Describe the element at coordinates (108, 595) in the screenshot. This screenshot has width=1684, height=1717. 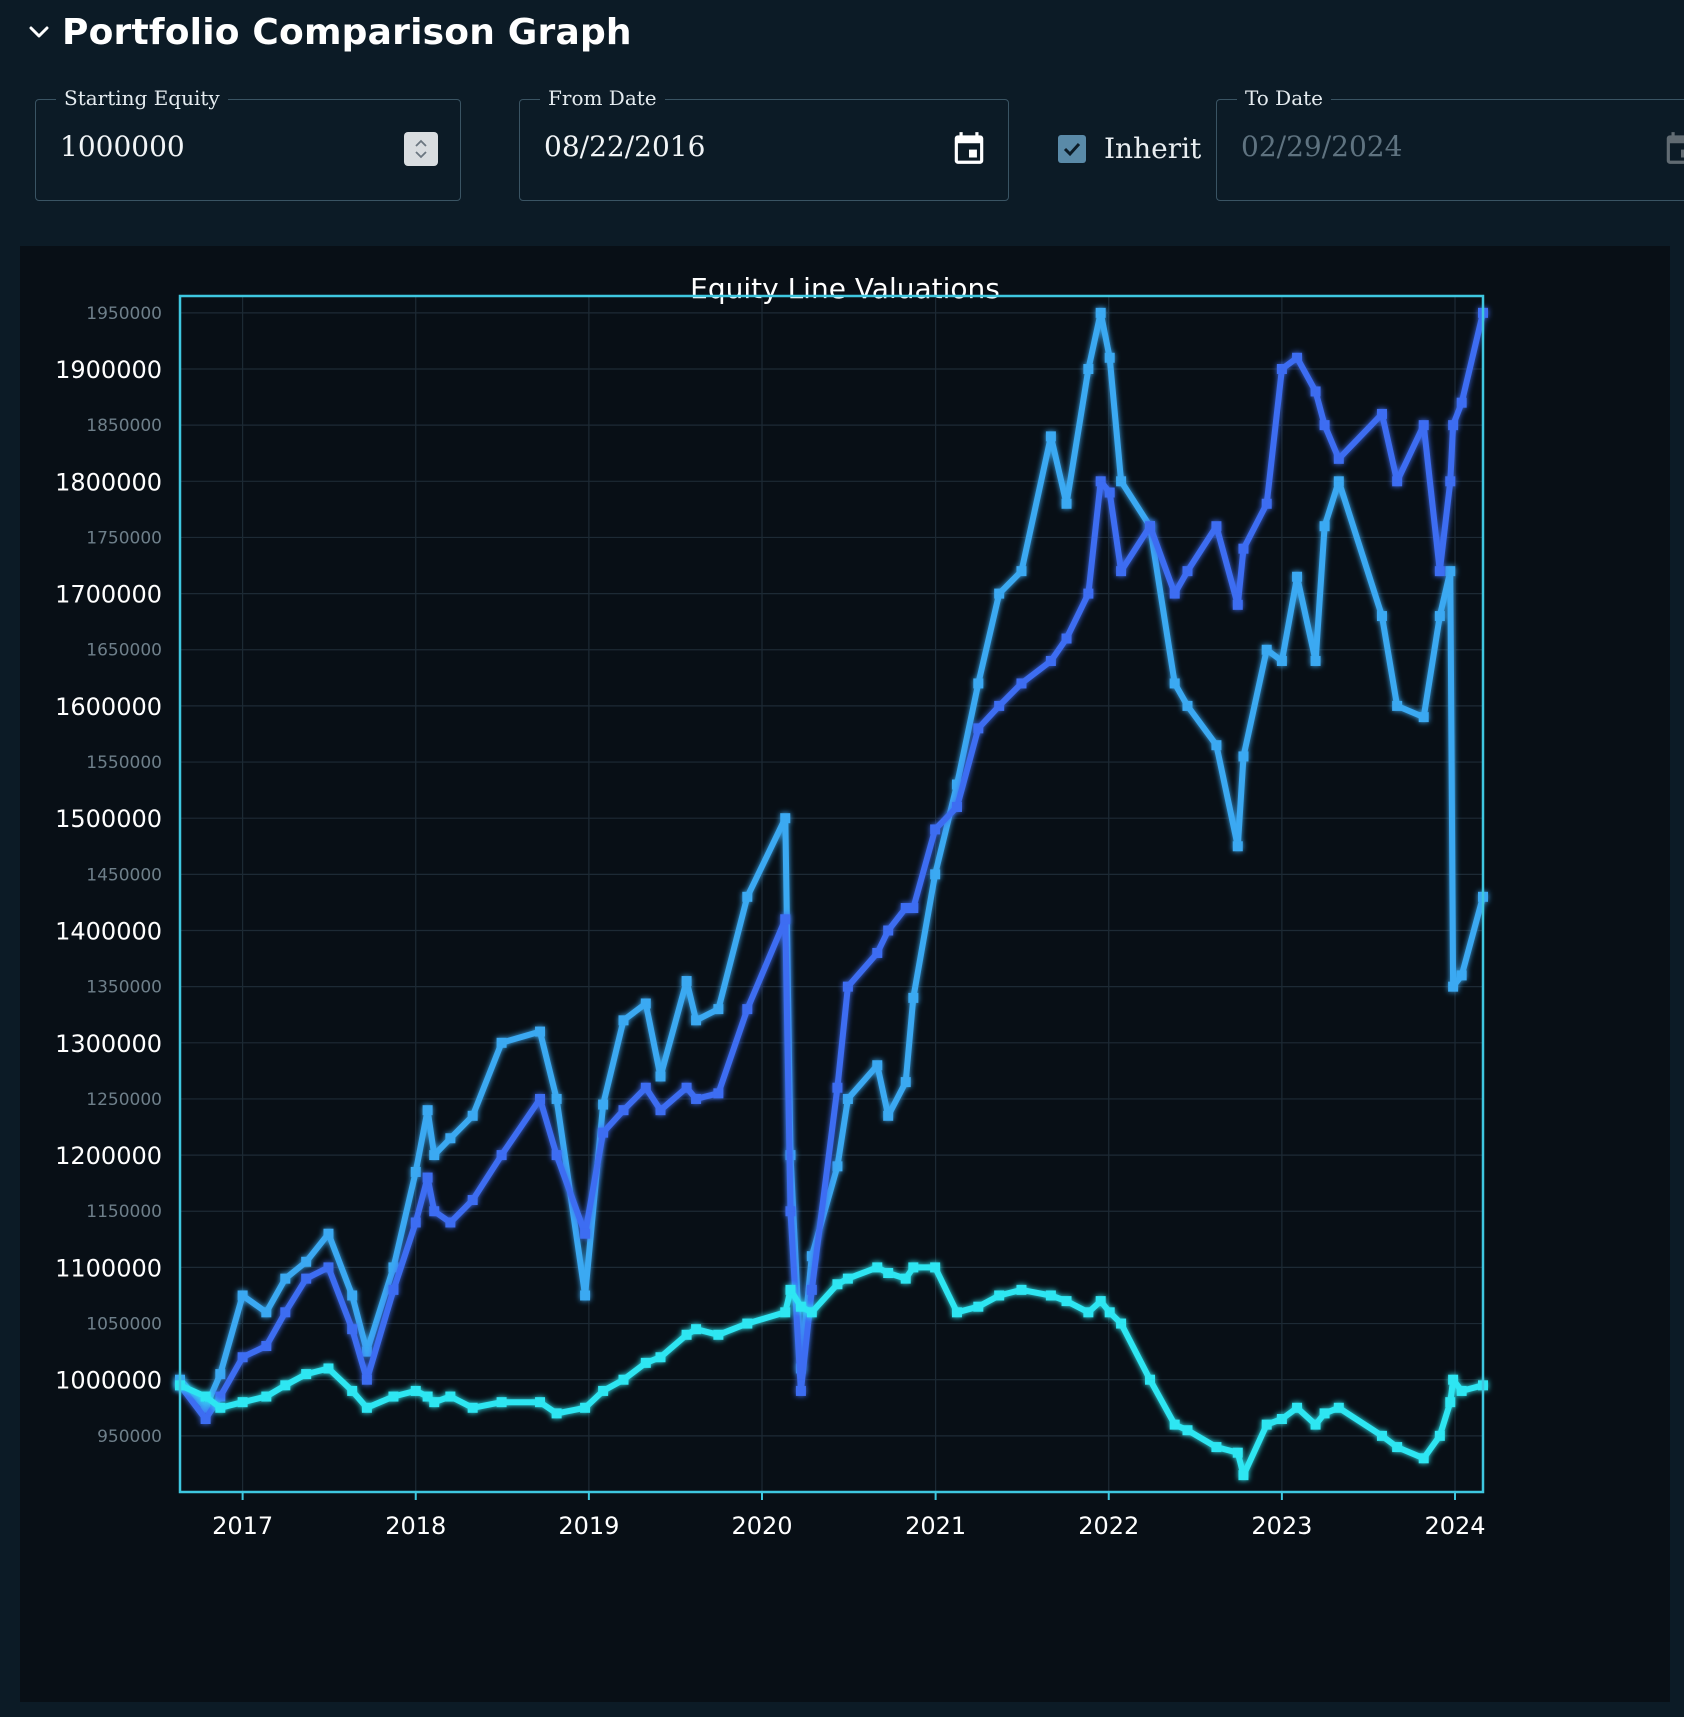
I see `y-tick-label: 1700000` at that location.